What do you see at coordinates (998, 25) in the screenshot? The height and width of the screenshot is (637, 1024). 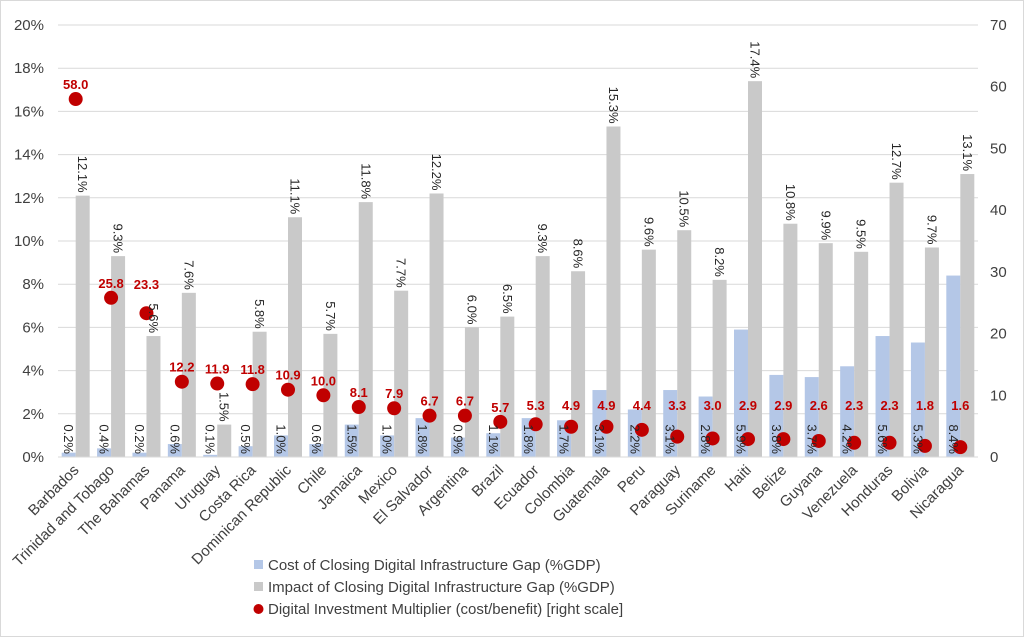 I see `y-right-tick-label: 70` at bounding box center [998, 25].